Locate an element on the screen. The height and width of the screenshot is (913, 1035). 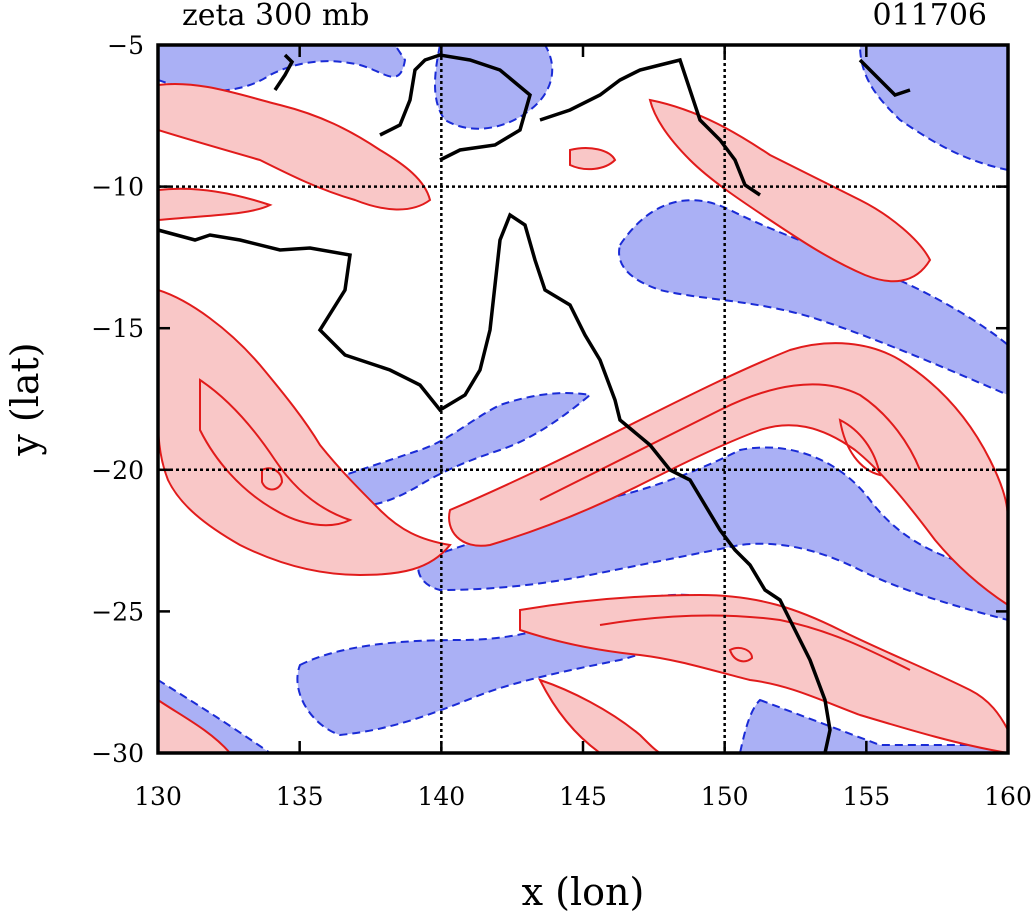
negative-region-nw is located at coordinates (282, 68).